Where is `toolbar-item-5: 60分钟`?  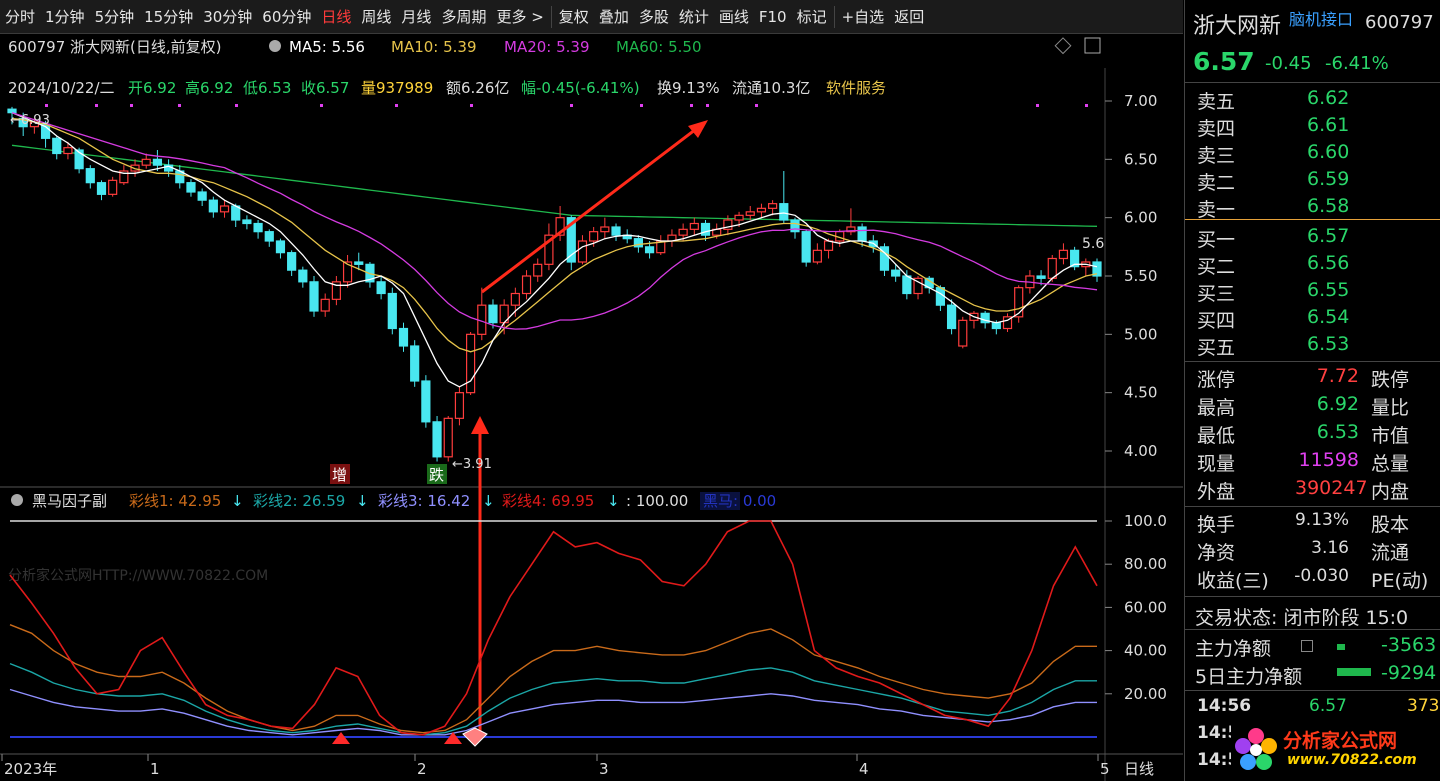
toolbar-item-5: 60分钟 is located at coordinates (287, 16).